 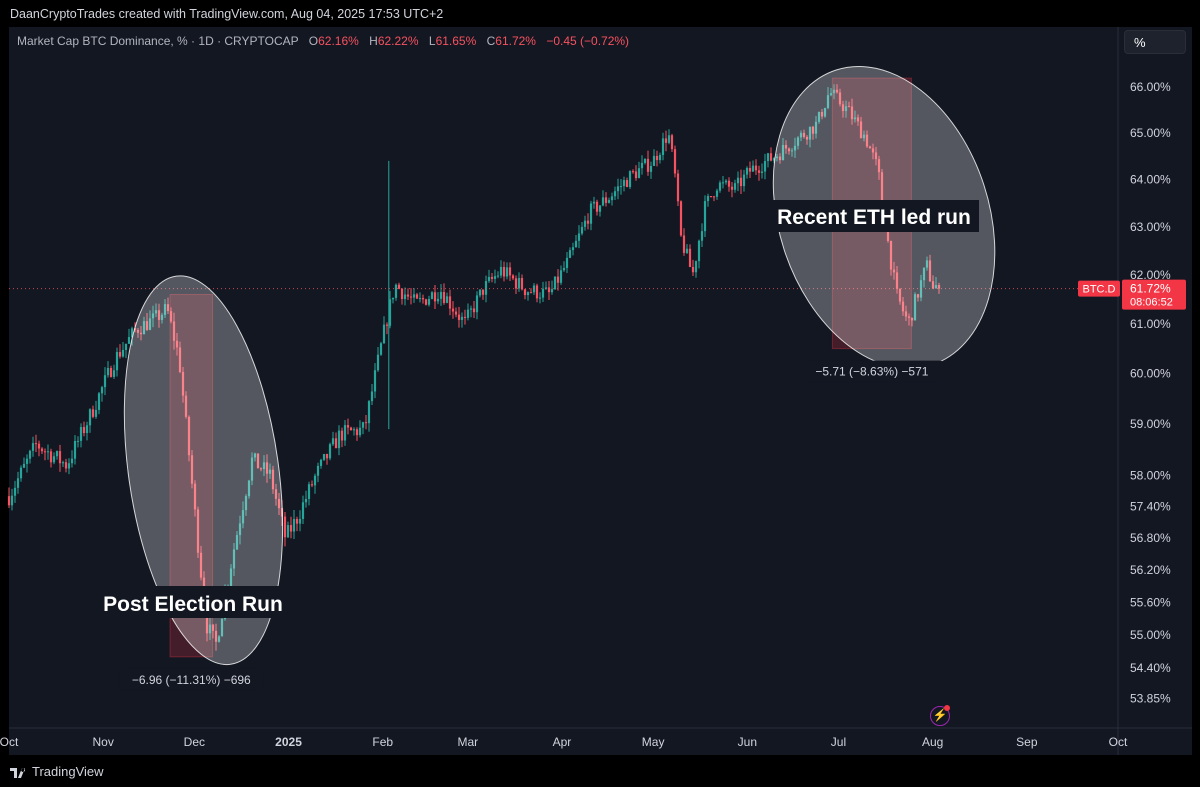 What do you see at coordinates (57, 771) in the screenshot?
I see `tradingview-logo: TradingView` at bounding box center [57, 771].